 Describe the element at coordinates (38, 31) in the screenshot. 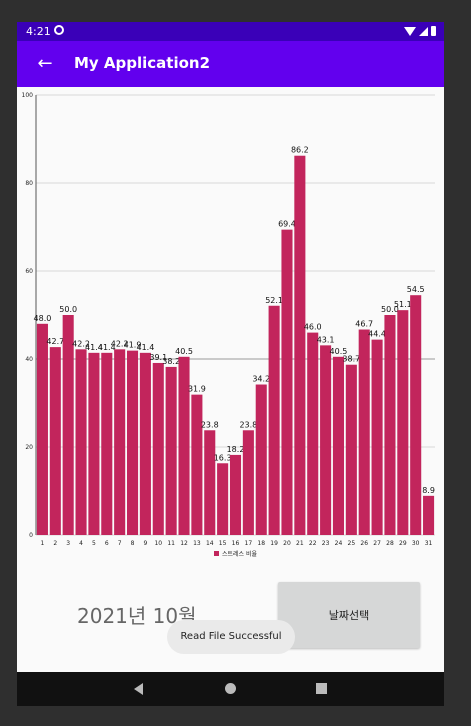

I see `status-time: 4:21` at that location.